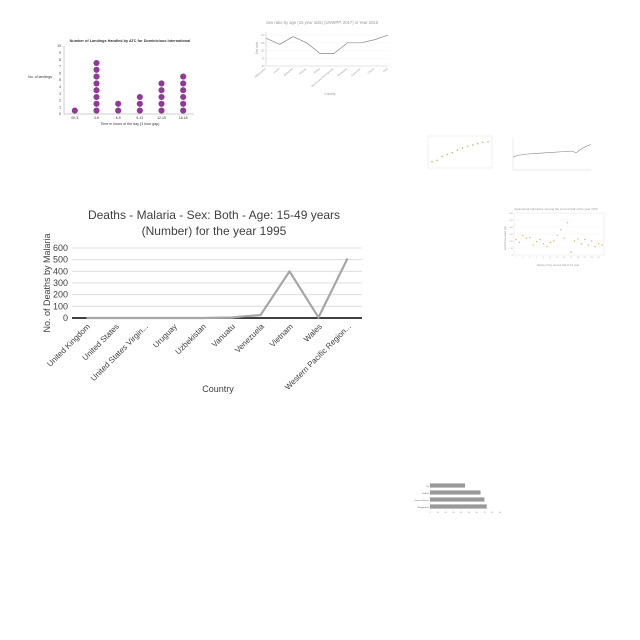 The height and width of the screenshot is (640, 640). What do you see at coordinates (505, 238) in the screenshot?
I see `y-axis-label: Agricultural output (kg)` at bounding box center [505, 238].